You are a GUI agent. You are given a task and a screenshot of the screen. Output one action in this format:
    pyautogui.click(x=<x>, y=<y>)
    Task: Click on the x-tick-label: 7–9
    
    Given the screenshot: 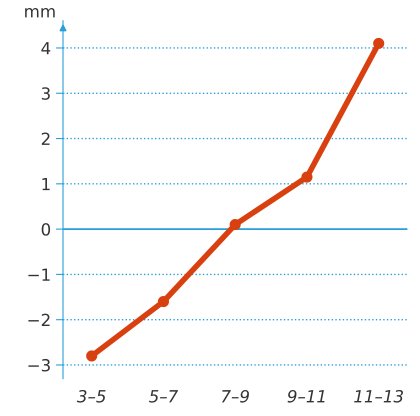 What is the action you would take?
    pyautogui.click(x=235, y=396)
    